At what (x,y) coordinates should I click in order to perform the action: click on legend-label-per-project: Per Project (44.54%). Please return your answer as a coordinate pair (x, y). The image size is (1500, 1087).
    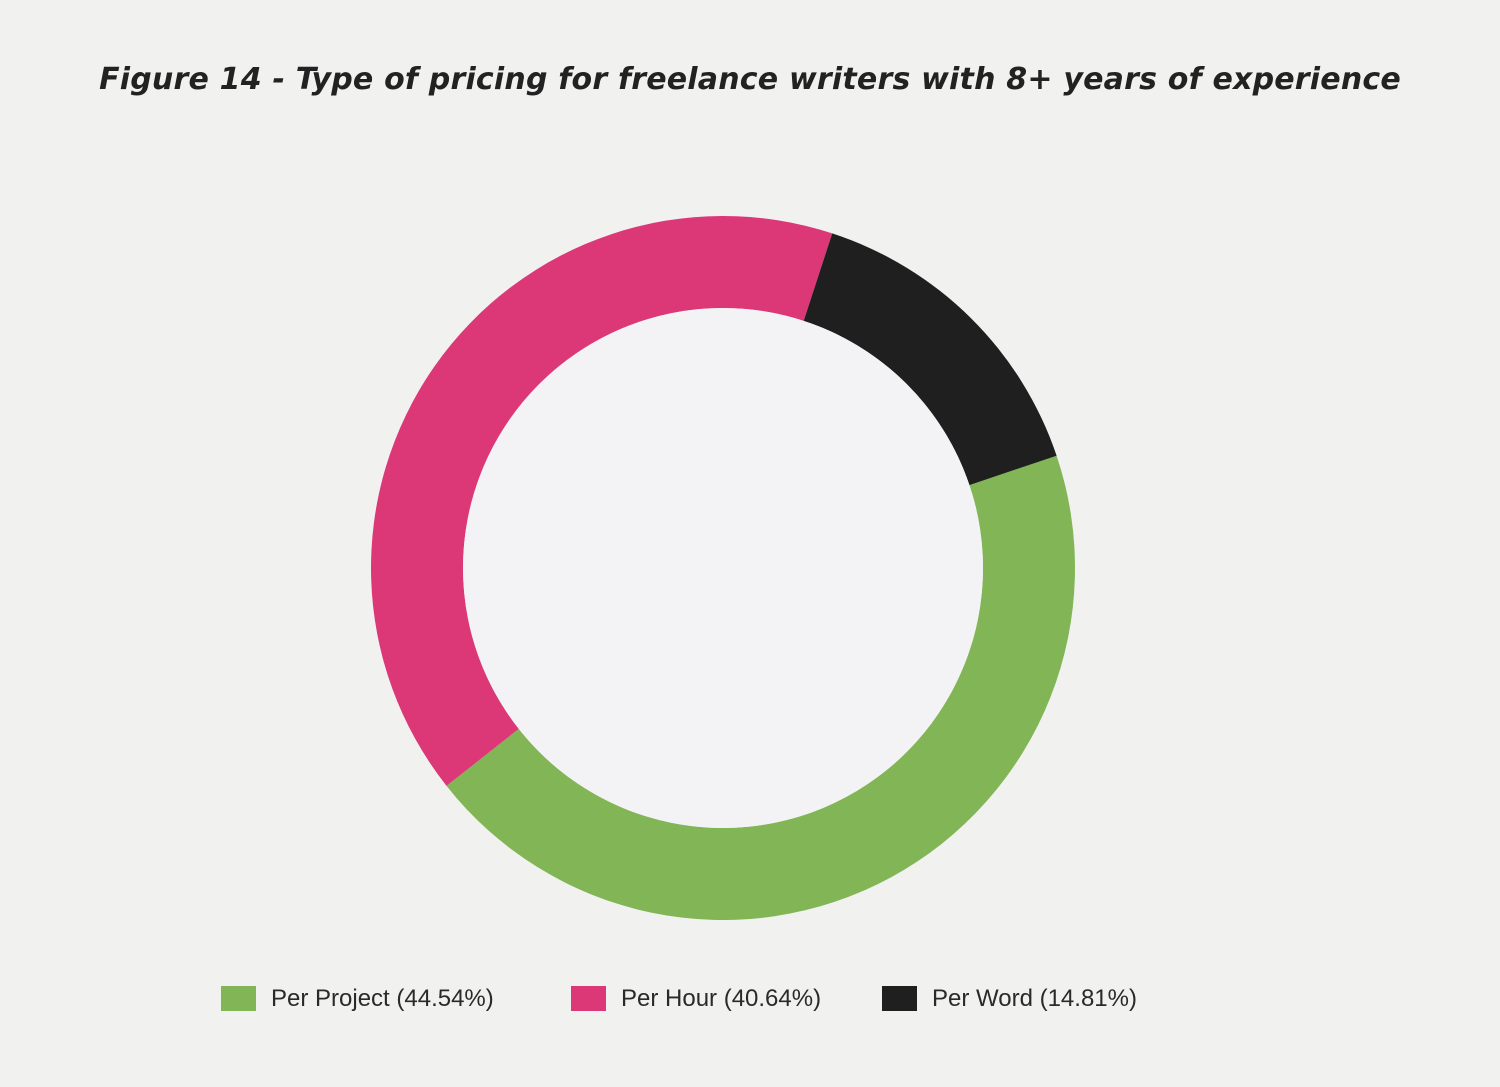
    Looking at the image, I should click on (382, 998).